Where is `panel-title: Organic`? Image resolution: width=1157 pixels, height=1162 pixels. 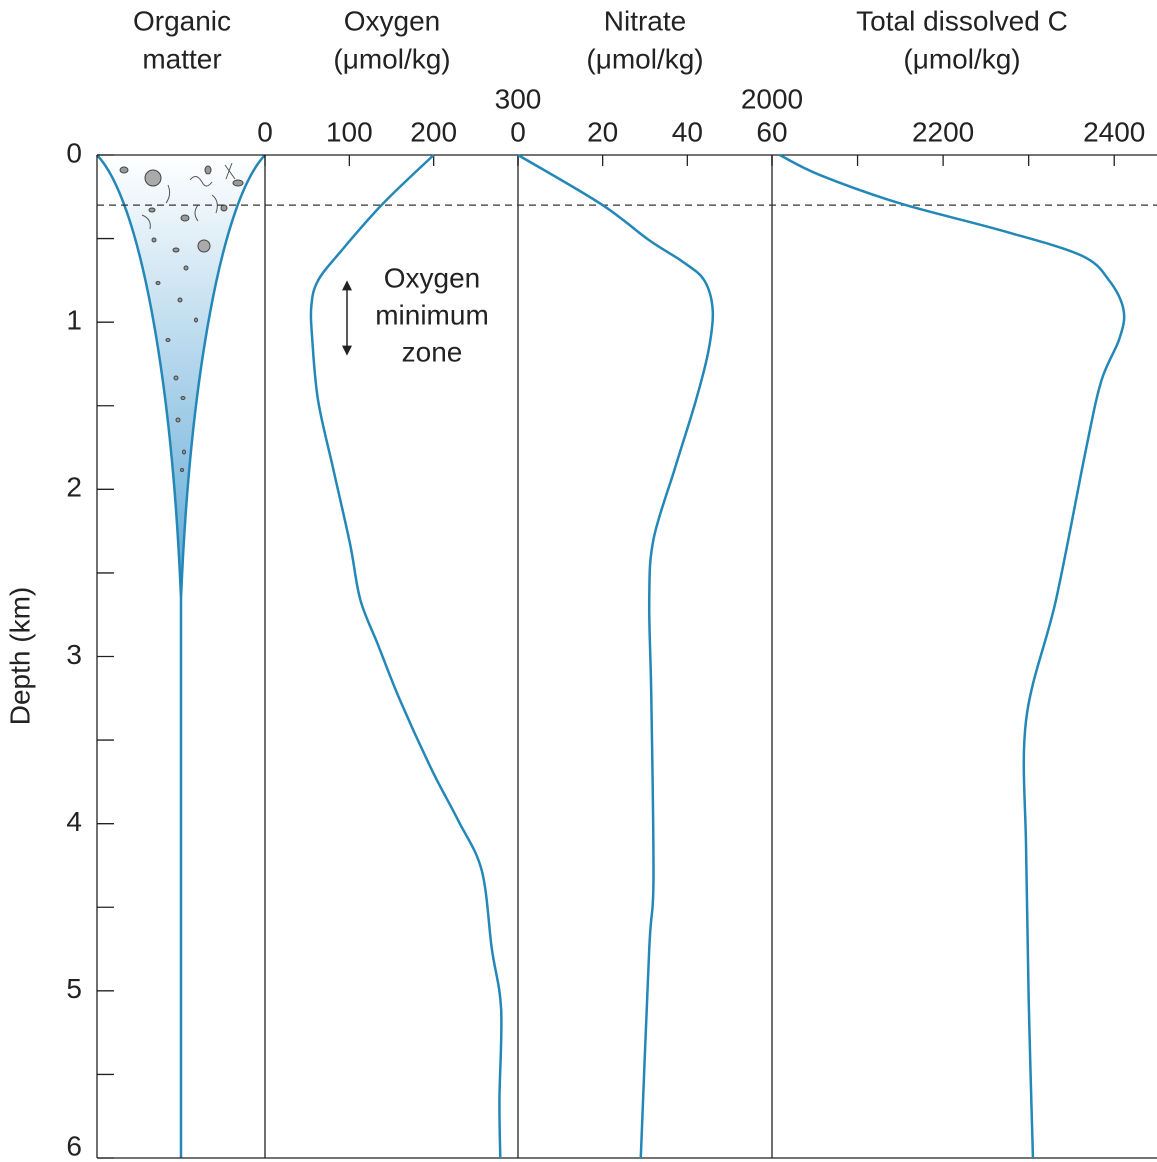
panel-title: Organic is located at coordinates (182, 20).